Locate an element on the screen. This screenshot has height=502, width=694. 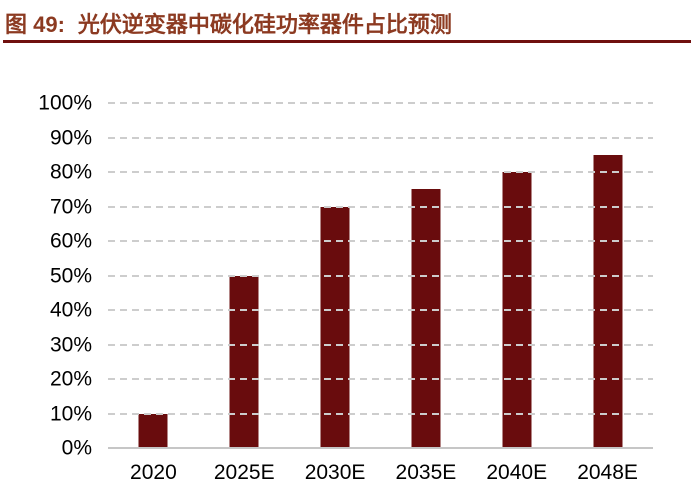
y-tick-label-90: 90% is located at coordinates (70, 137).